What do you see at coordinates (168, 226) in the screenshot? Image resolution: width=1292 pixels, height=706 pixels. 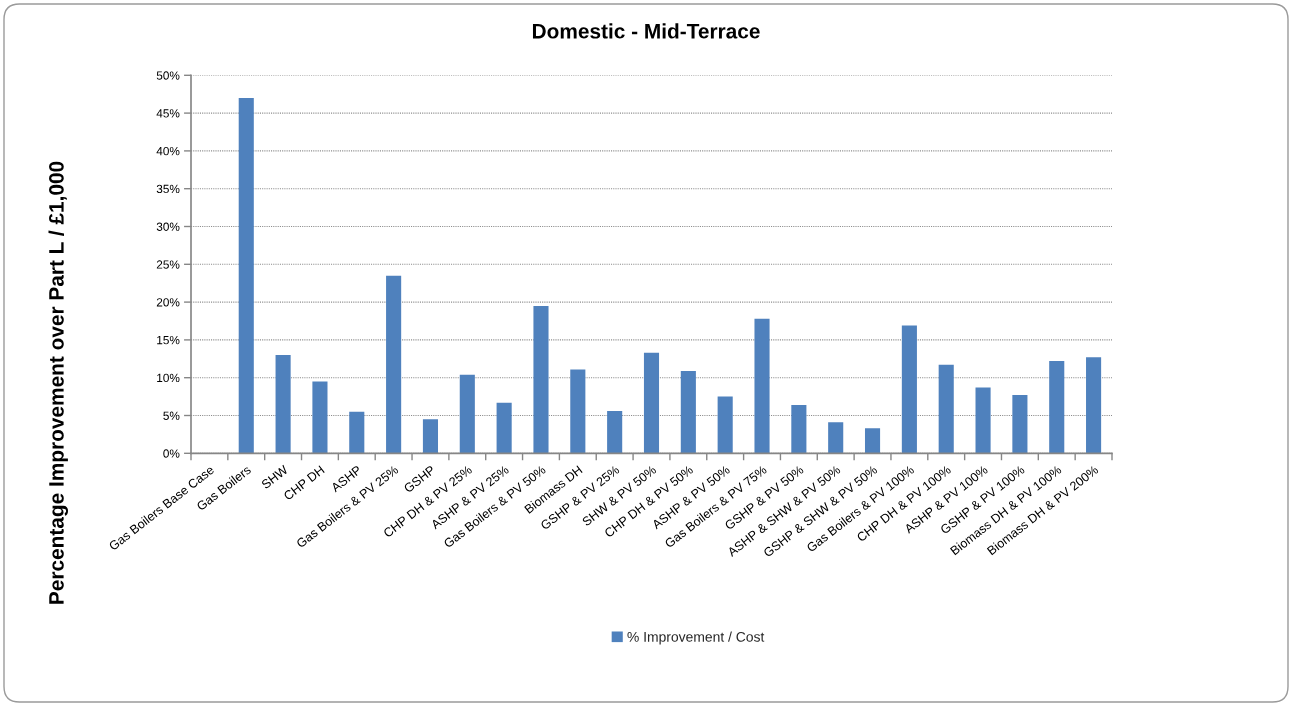 I see `y-tick-label: 30%` at bounding box center [168, 226].